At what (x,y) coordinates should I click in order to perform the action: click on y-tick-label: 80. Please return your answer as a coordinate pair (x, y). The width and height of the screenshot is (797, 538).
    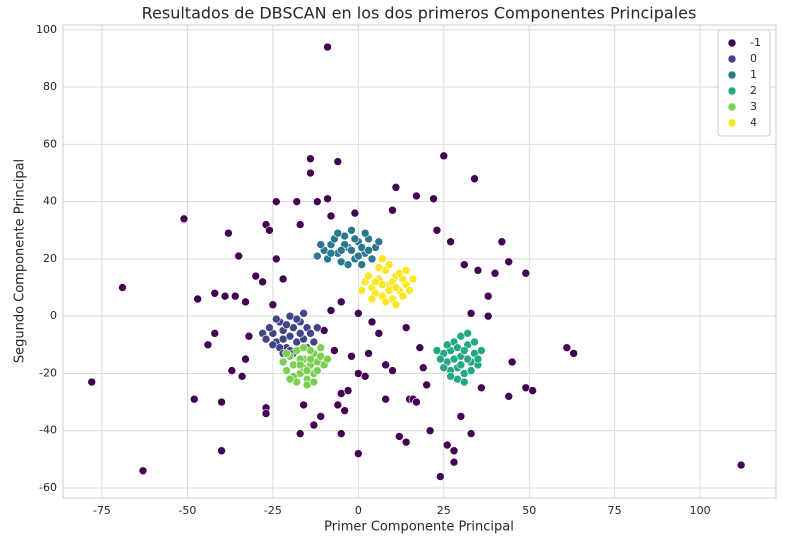
    Looking at the image, I should click on (50, 86).